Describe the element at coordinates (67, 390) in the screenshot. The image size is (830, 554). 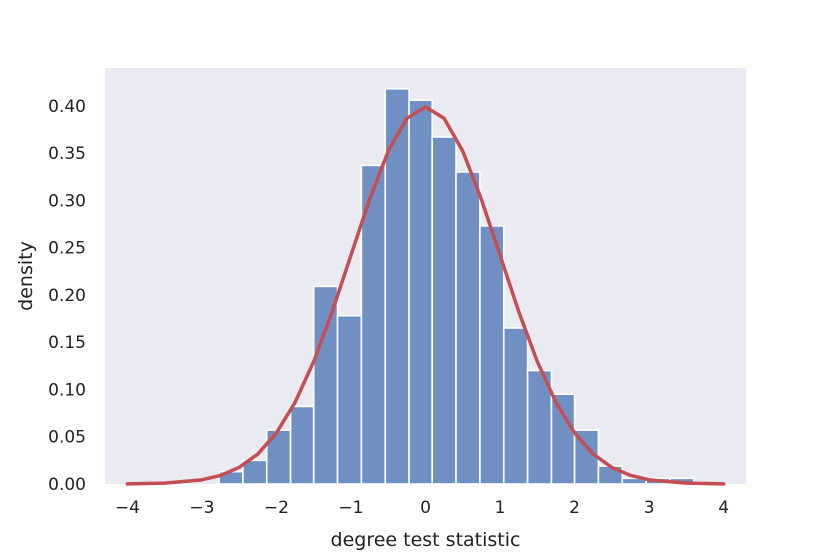
I see `y-tick-label: 0.10` at that location.